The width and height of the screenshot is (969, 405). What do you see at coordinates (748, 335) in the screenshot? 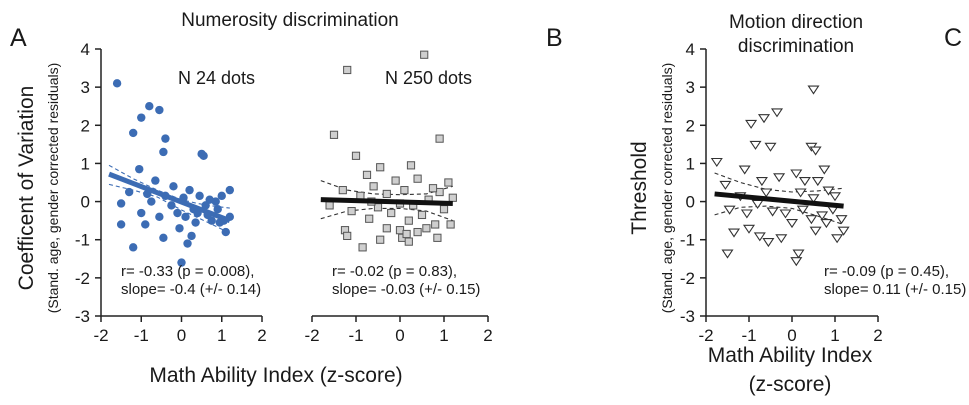
I see `x-tick-label-c: -1` at bounding box center [748, 335].